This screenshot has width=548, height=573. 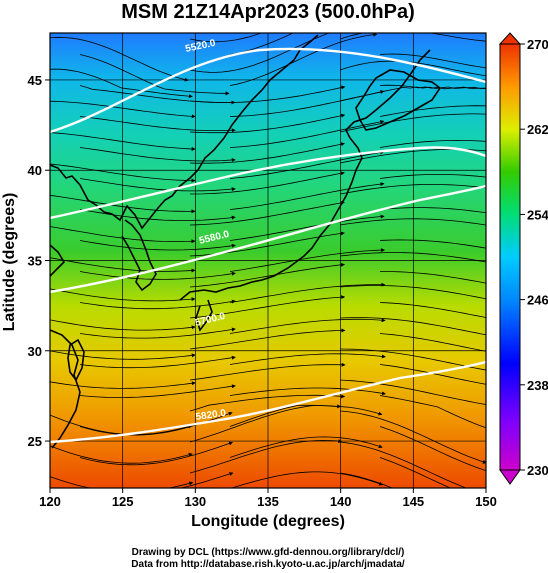 What do you see at coordinates (268, 501) in the screenshot?
I see `x-tick-label: 135` at bounding box center [268, 501].